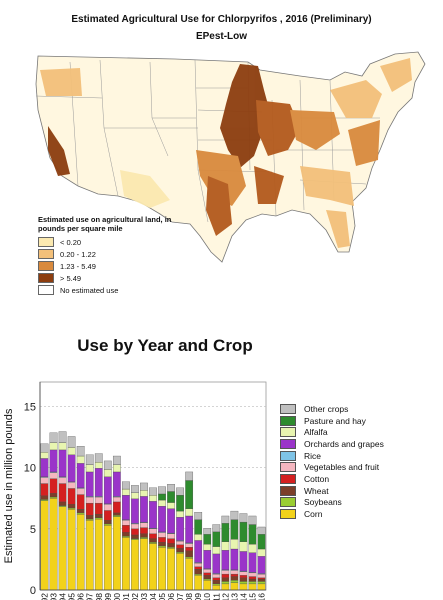  I want to click on x-tick-label: 2014, so click(243, 596).